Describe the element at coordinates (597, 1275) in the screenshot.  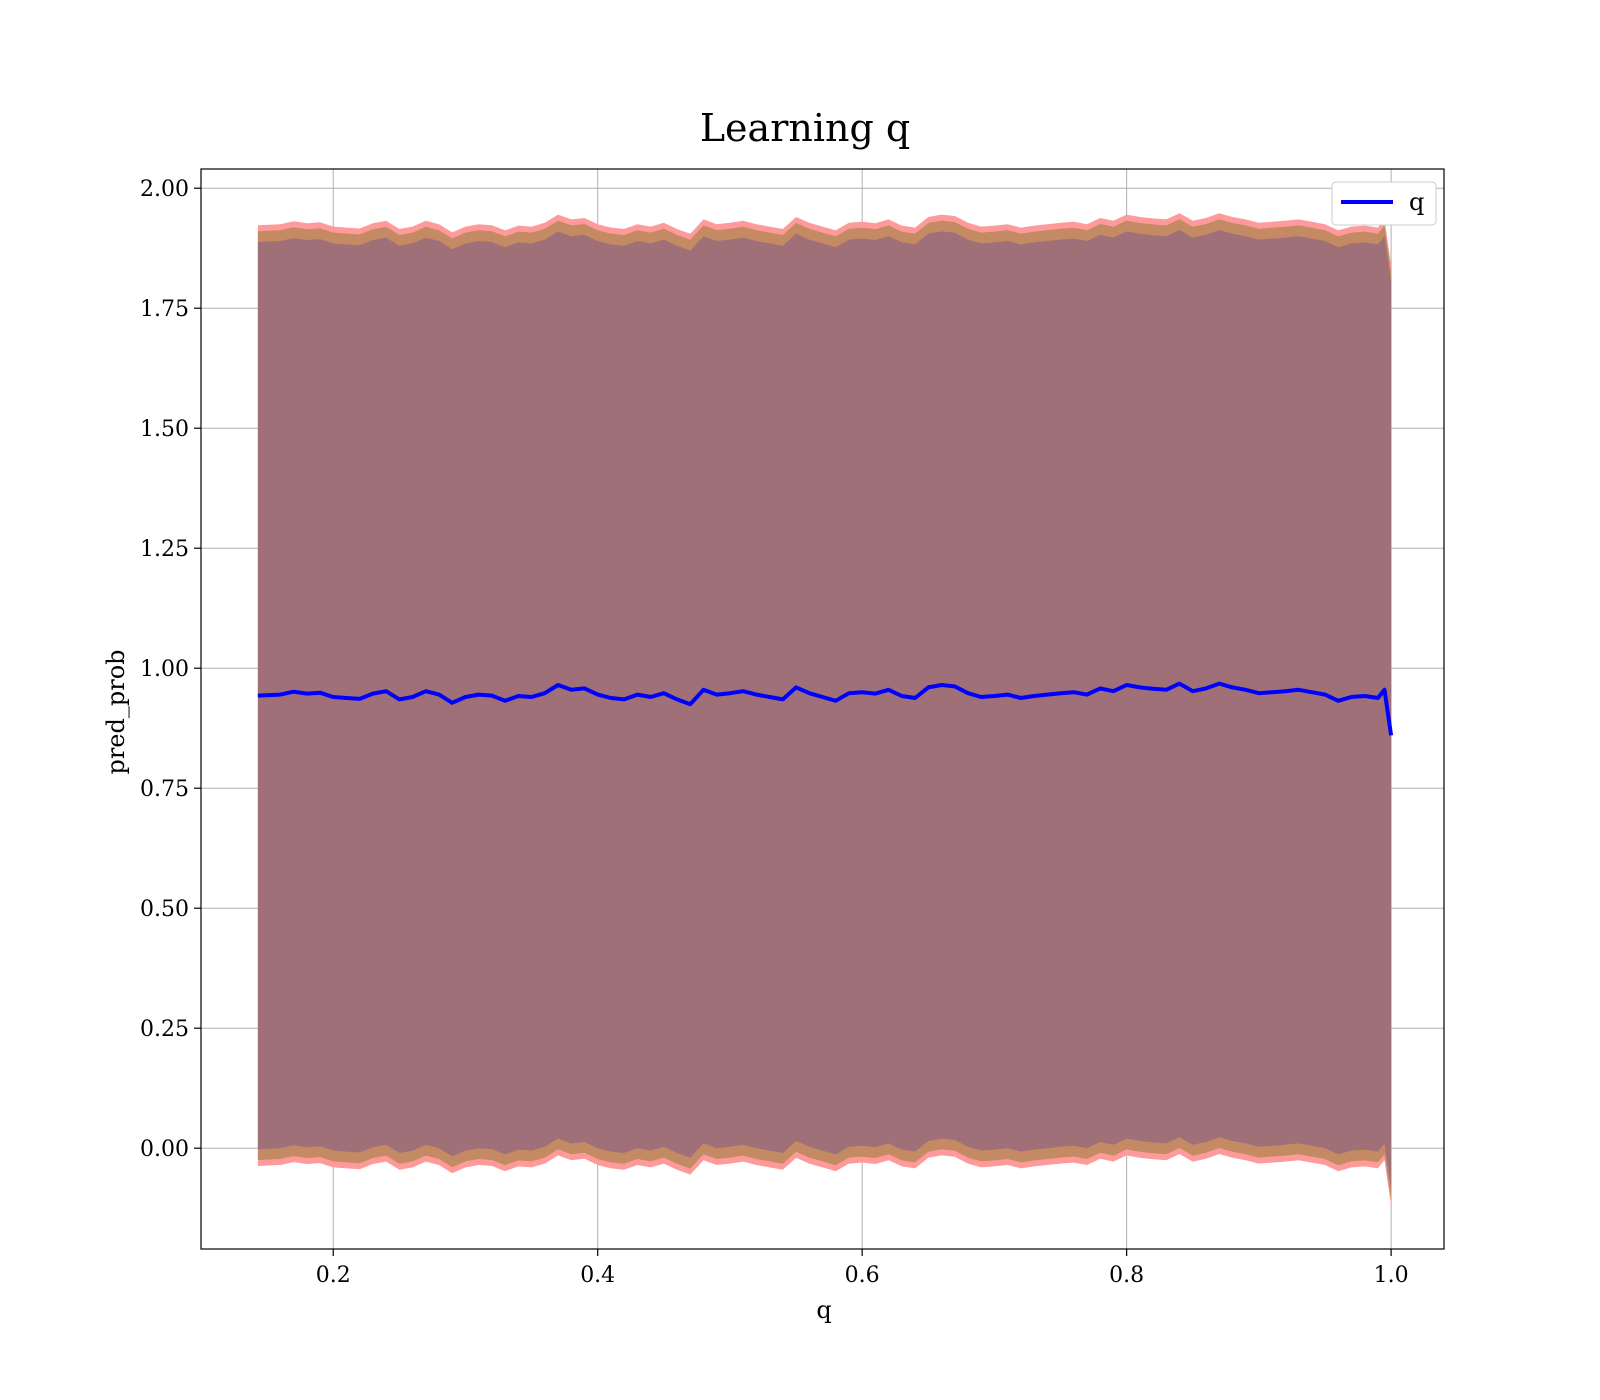
I see `x-tick-label: 0.4` at that location.